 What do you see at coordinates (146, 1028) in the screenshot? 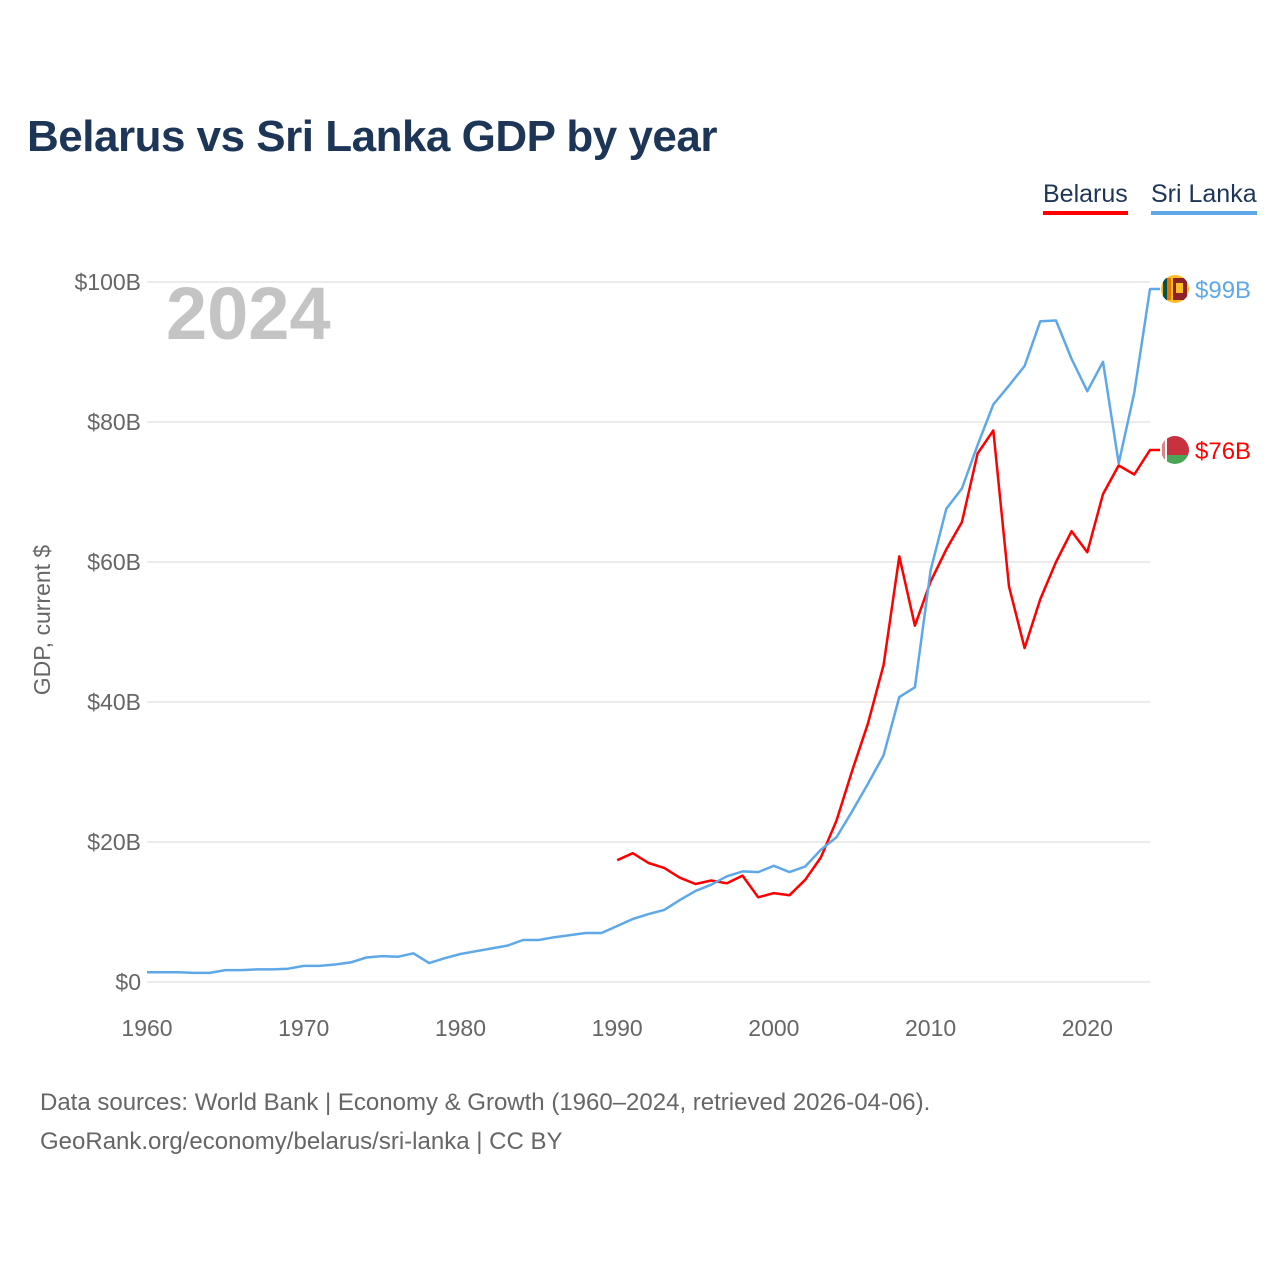
I see `x-tick-label: 1960` at bounding box center [146, 1028].